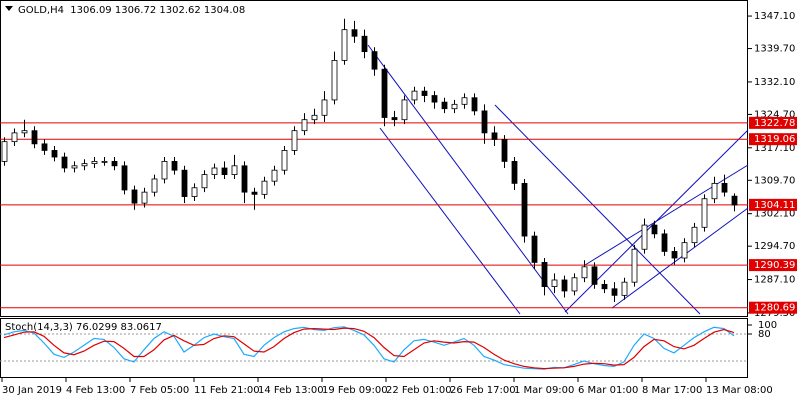 The image size is (800, 404). Describe the element at coordinates (32, 390) in the screenshot. I see `x-tick-label: 30 Jan 2019` at that location.